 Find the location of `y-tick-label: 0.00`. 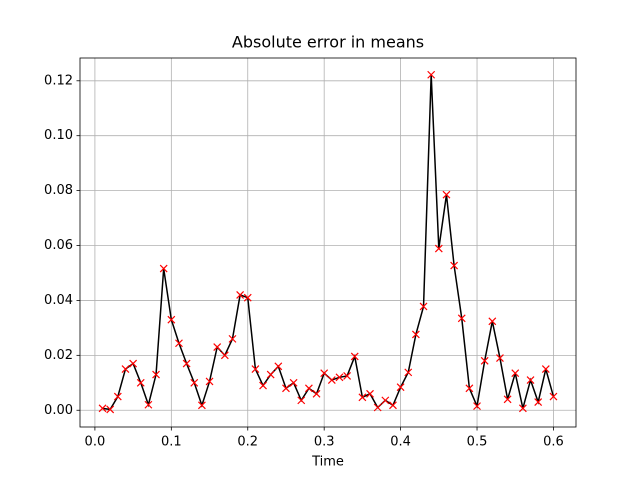

y-tick-label: 0.00 is located at coordinates (58, 410).